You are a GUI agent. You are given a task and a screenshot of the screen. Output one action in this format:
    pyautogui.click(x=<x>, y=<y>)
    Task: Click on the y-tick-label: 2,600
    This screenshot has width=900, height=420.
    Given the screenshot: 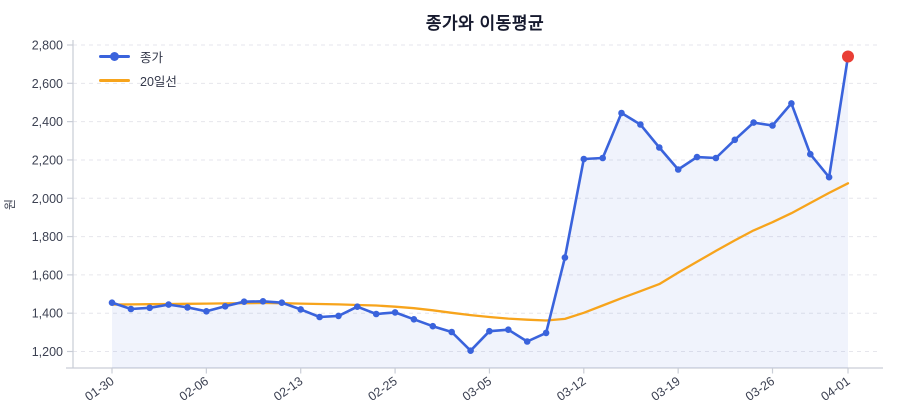 What is the action you would take?
    pyautogui.click(x=47, y=84)
    